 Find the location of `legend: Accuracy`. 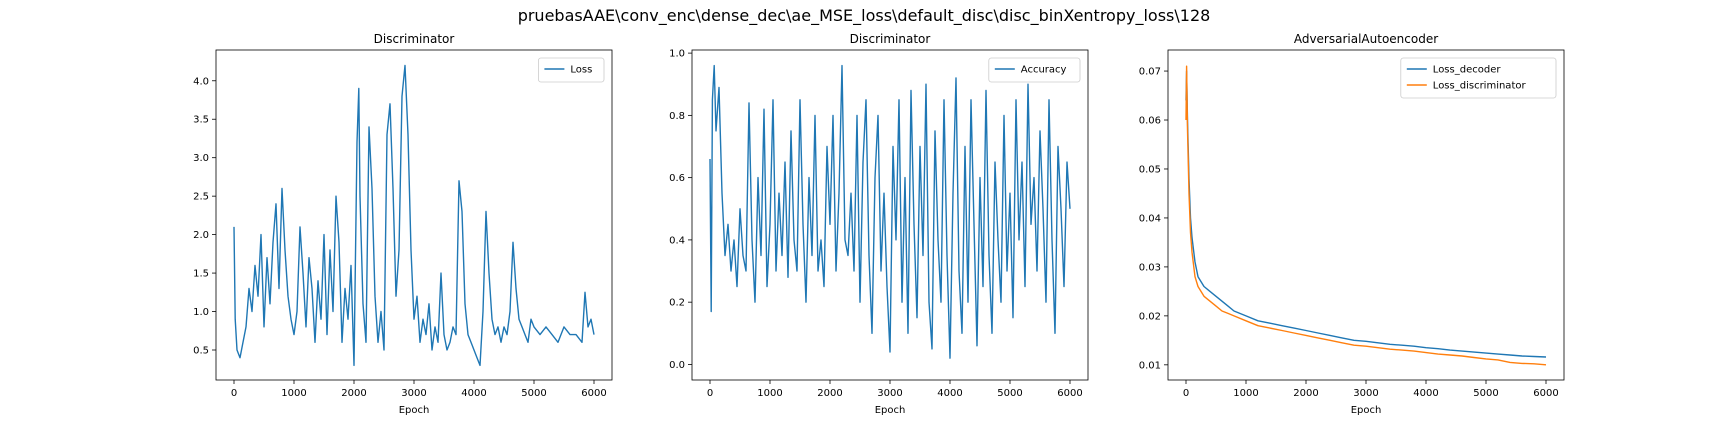

legend: Accuracy is located at coordinates (1034, 70).